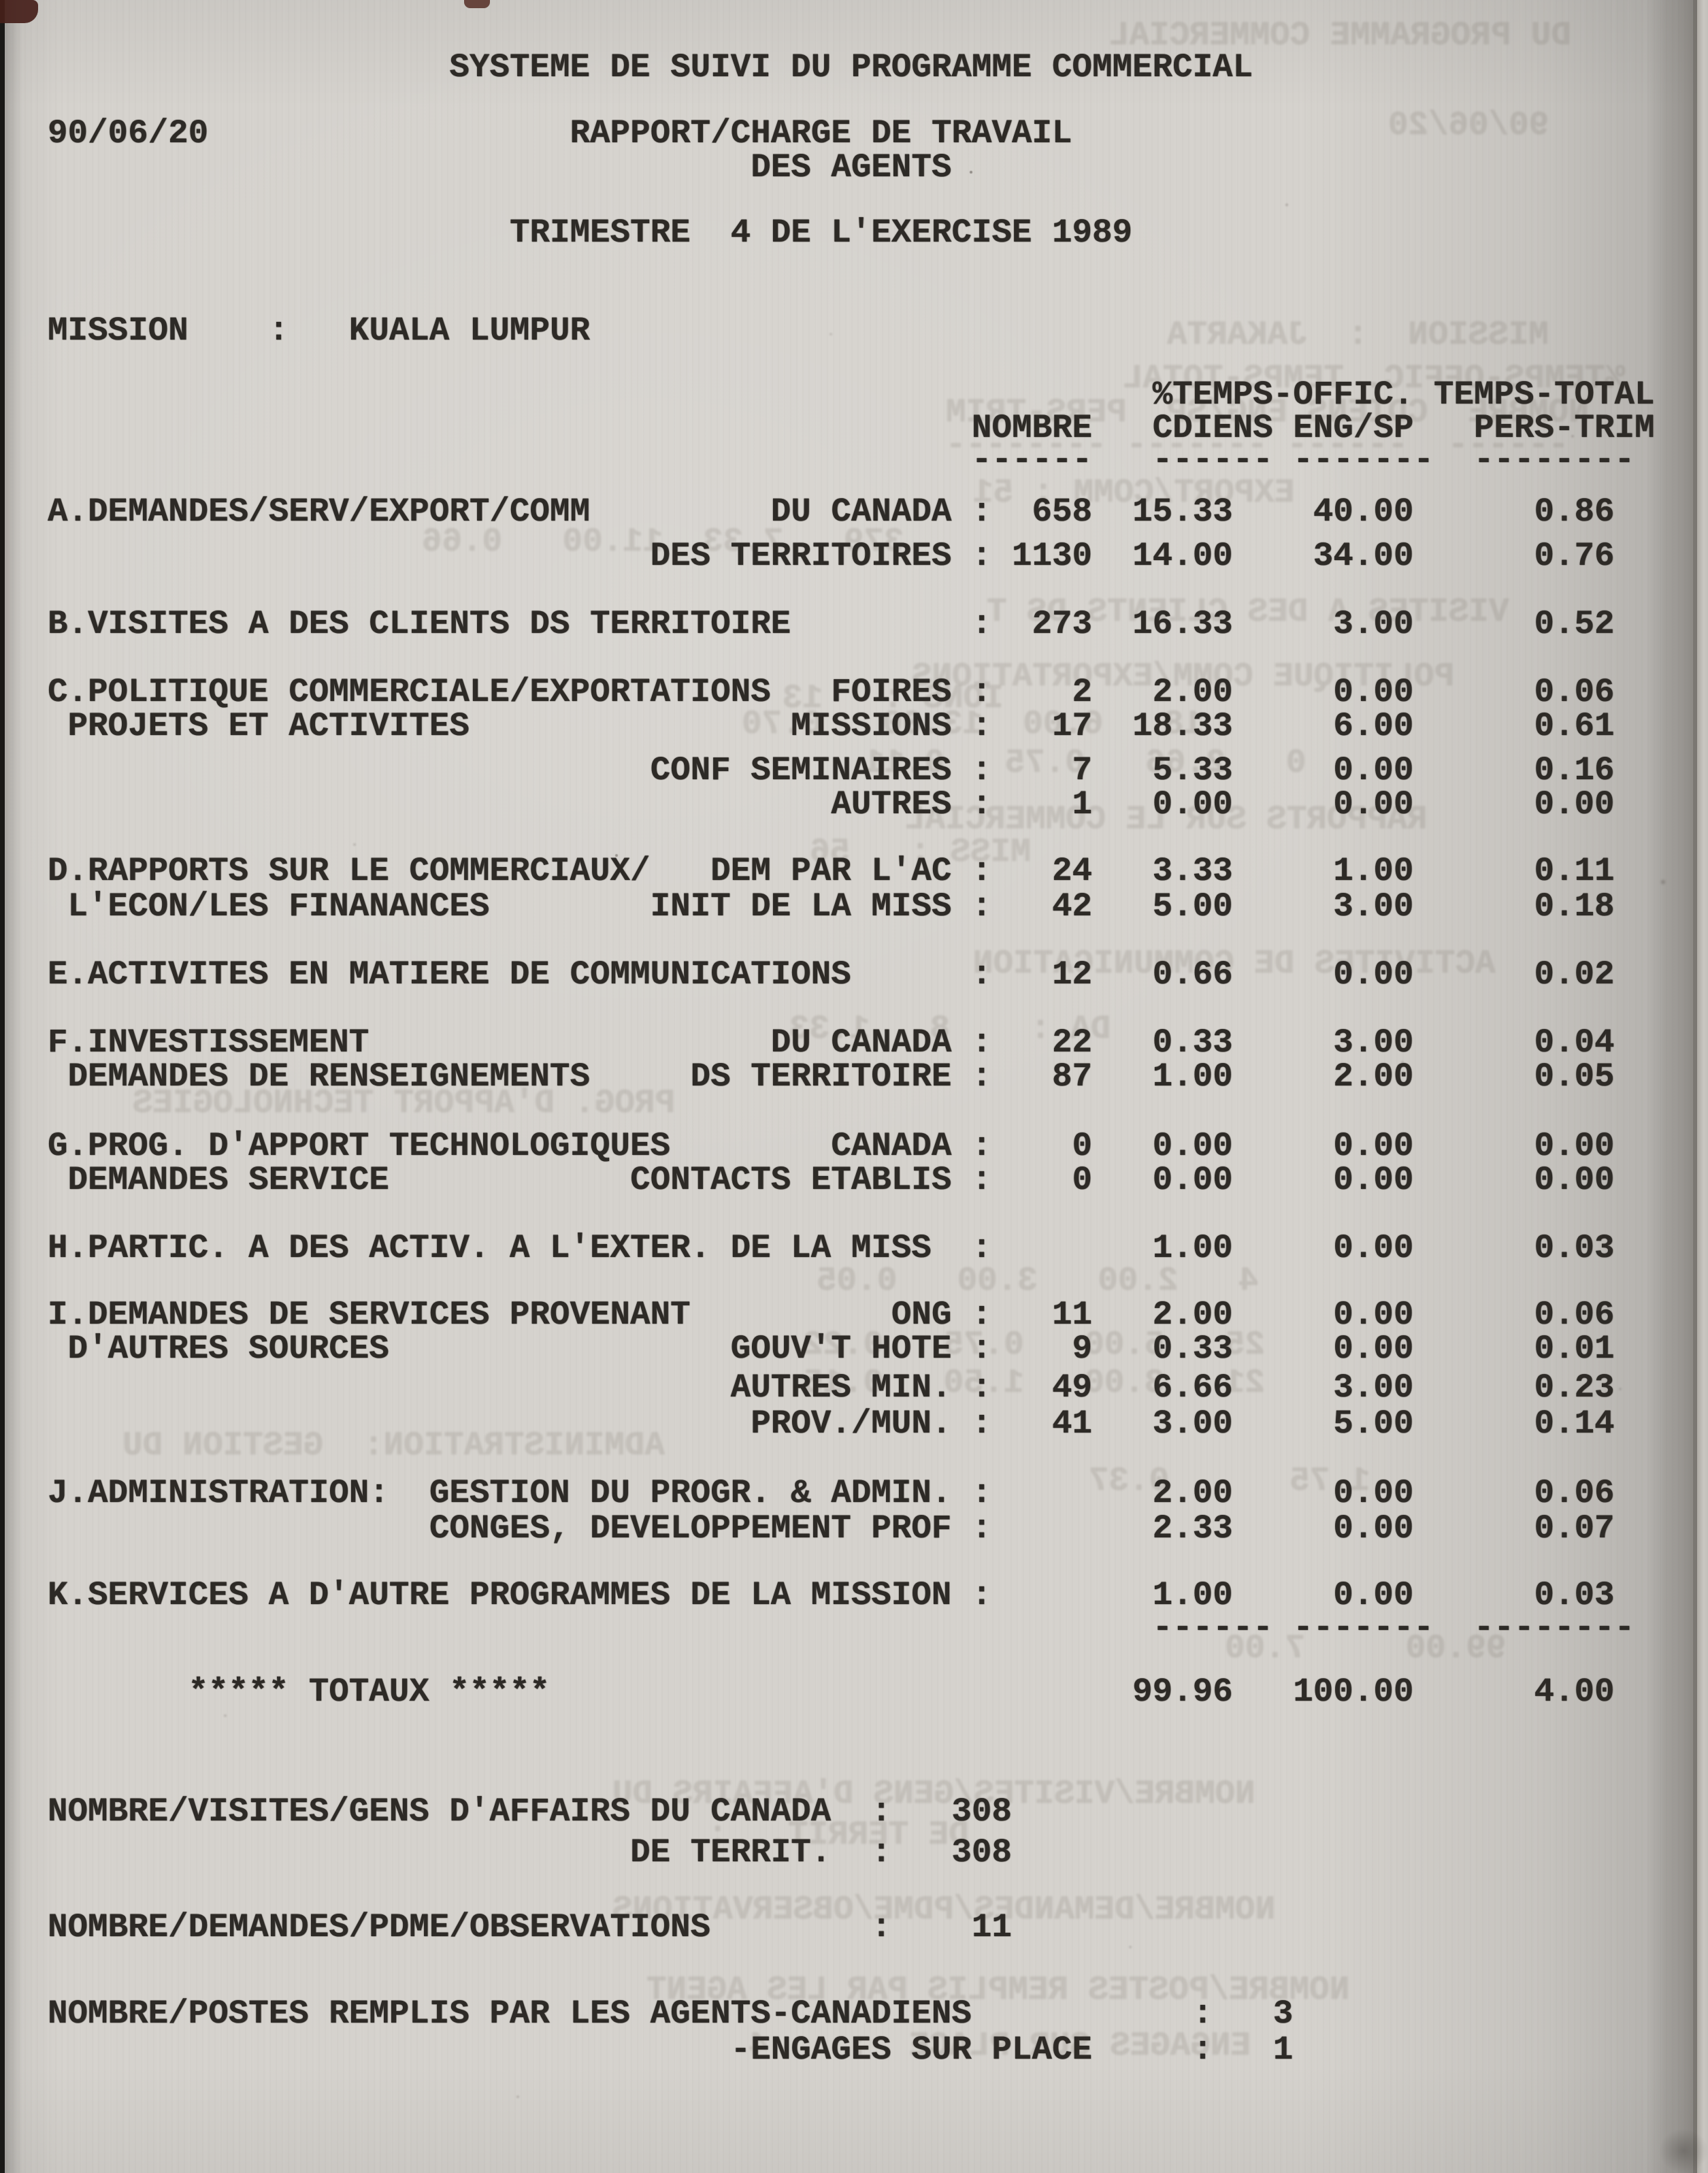 Image resolution: width=1708 pixels, height=2173 pixels. I want to click on row-sublabel: DEM PAR L'AC, so click(831, 871).